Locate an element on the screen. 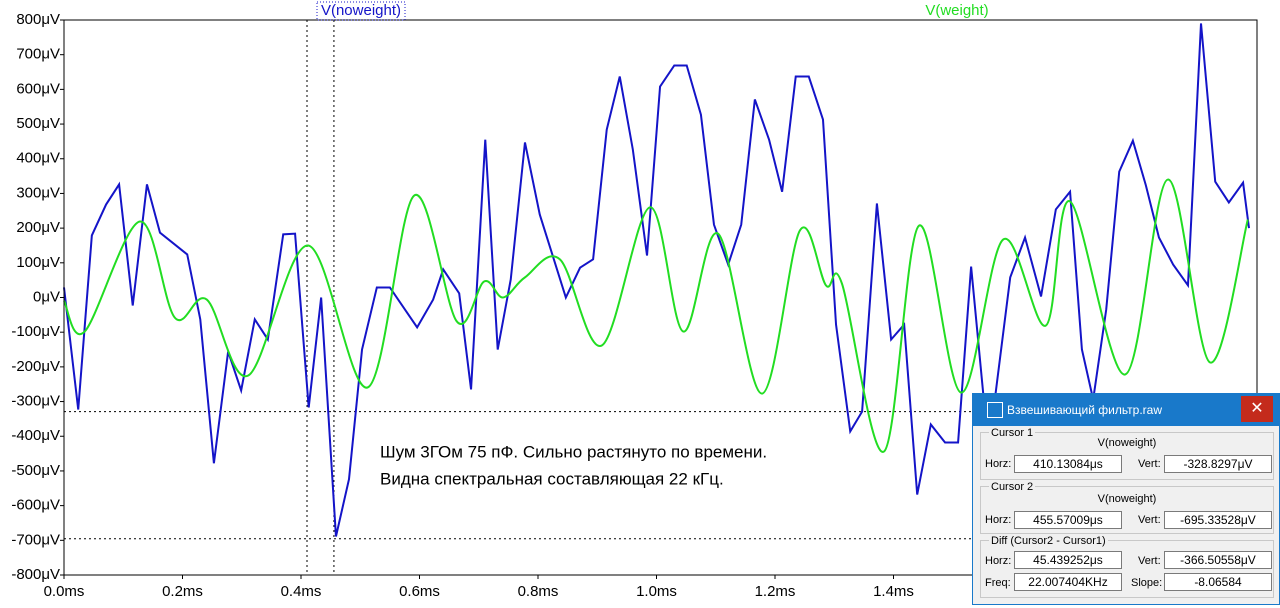  trace-box is located at coordinates (361, 11).